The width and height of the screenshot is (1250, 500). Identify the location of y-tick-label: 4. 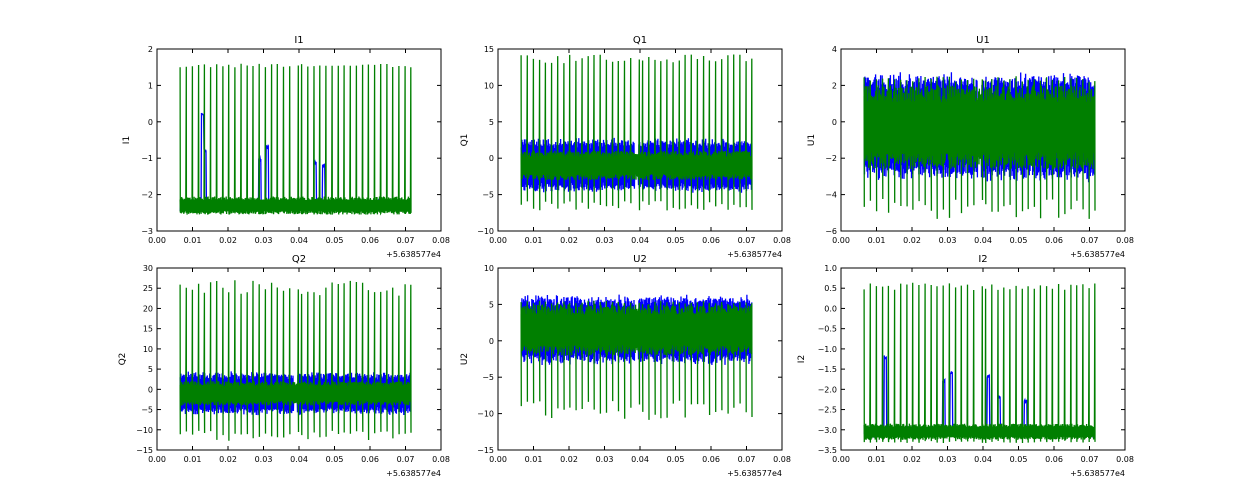
(834, 49).